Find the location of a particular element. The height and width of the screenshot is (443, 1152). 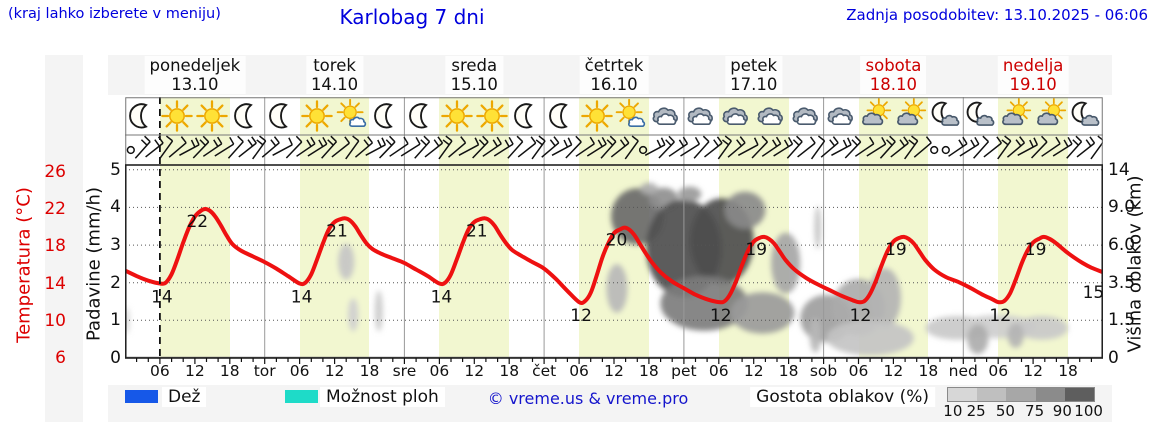

day-date: 15.10 is located at coordinates (474, 84).